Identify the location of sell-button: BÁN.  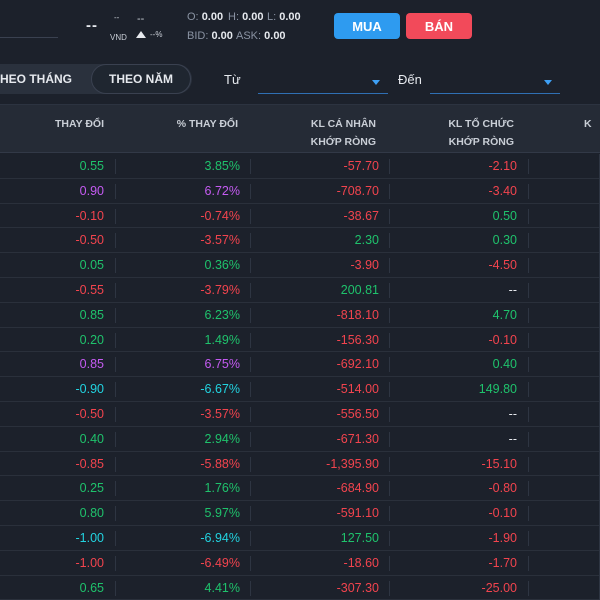
(439, 26).